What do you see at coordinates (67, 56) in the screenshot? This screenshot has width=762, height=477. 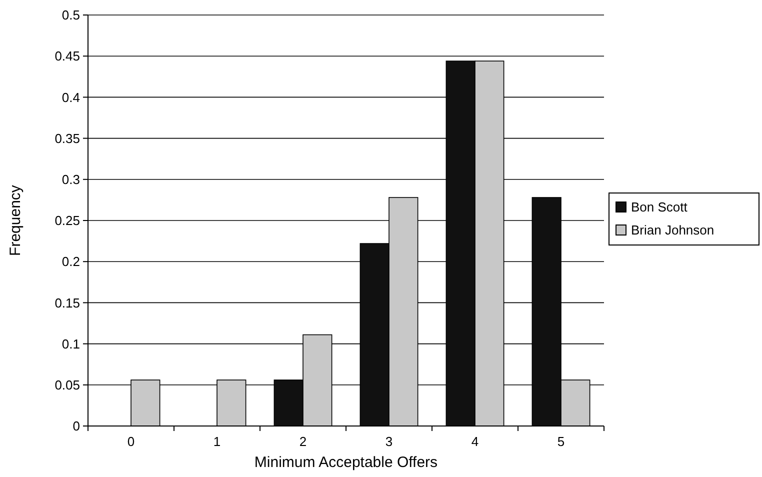 I see `y-tick-label: 0.45` at bounding box center [67, 56].